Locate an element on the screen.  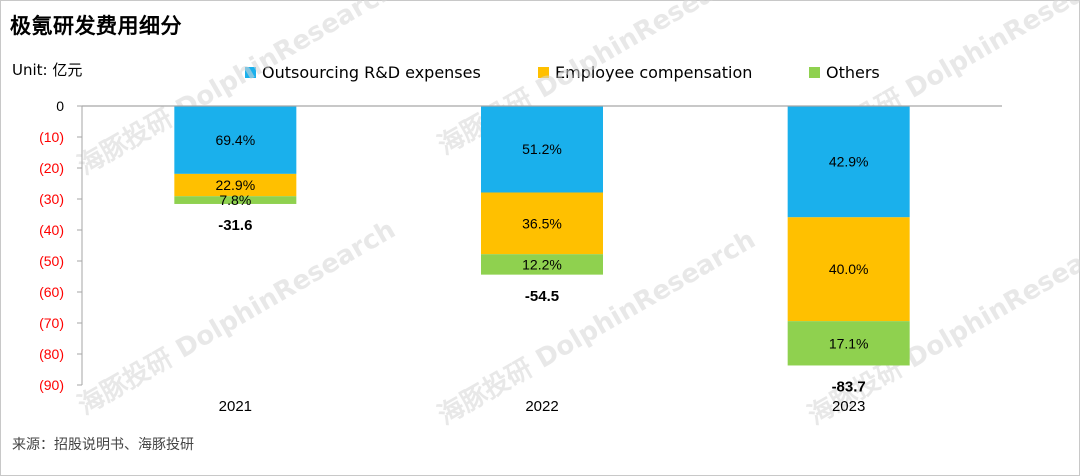
y-tick-label: (60) is located at coordinates (51, 292).